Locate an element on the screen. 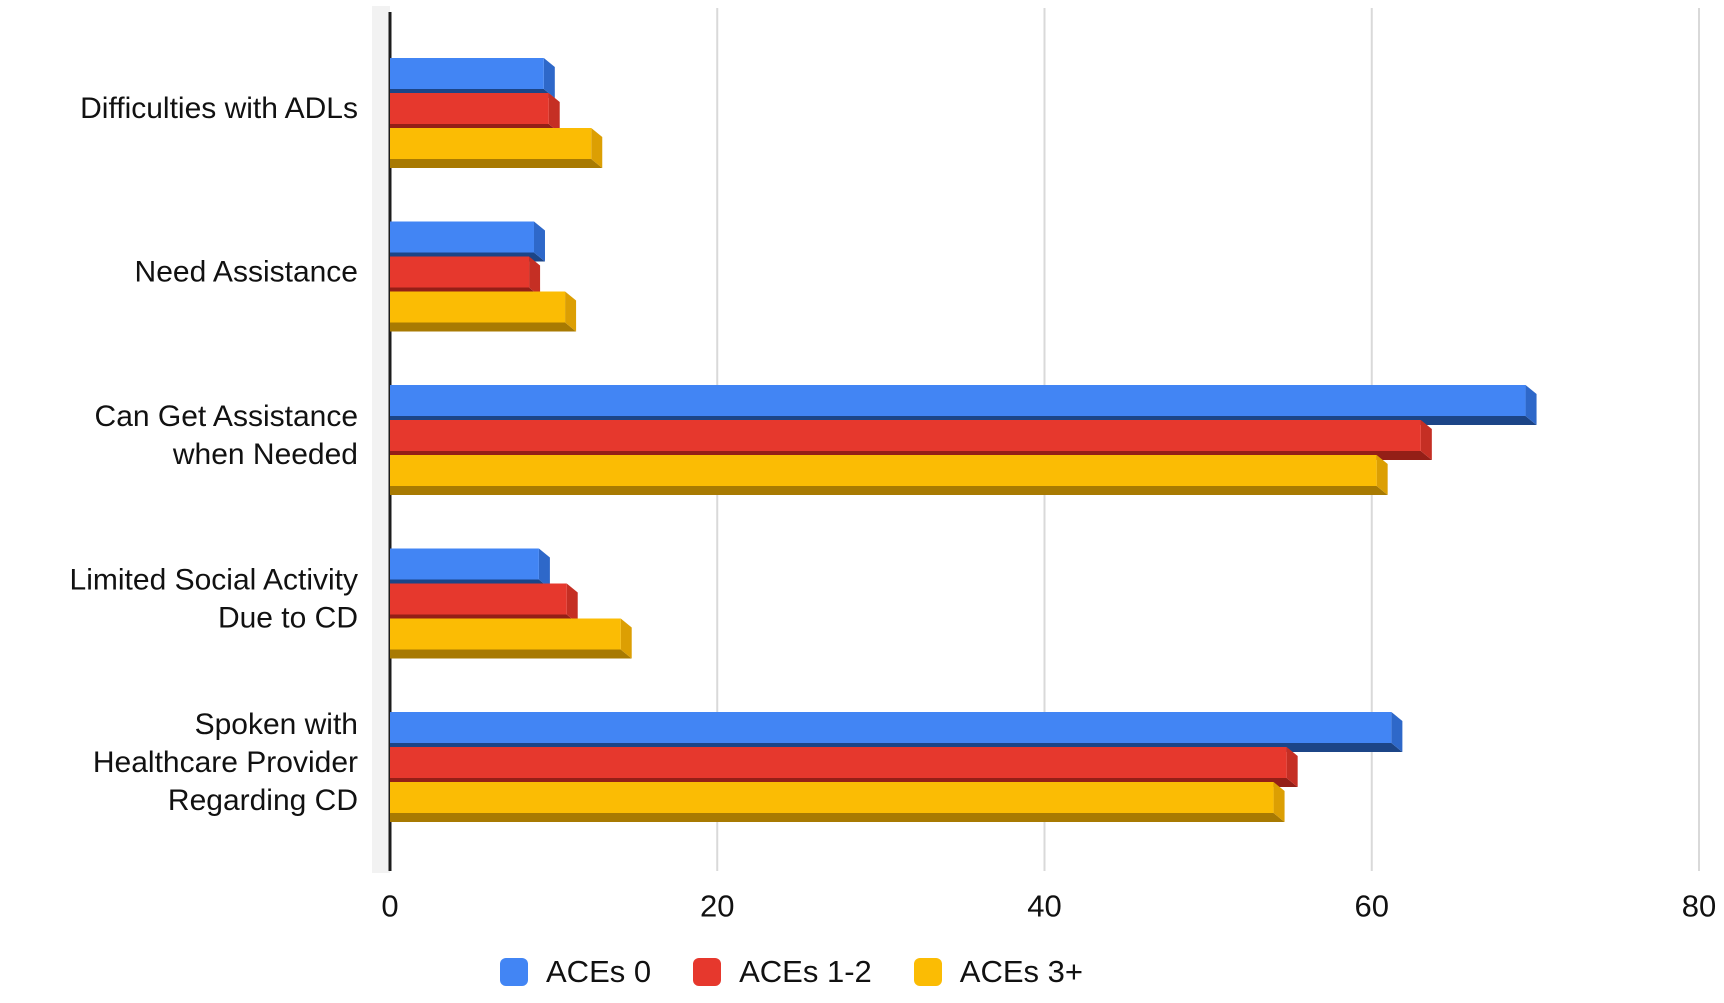  category-label: Due to CD is located at coordinates (288, 618).